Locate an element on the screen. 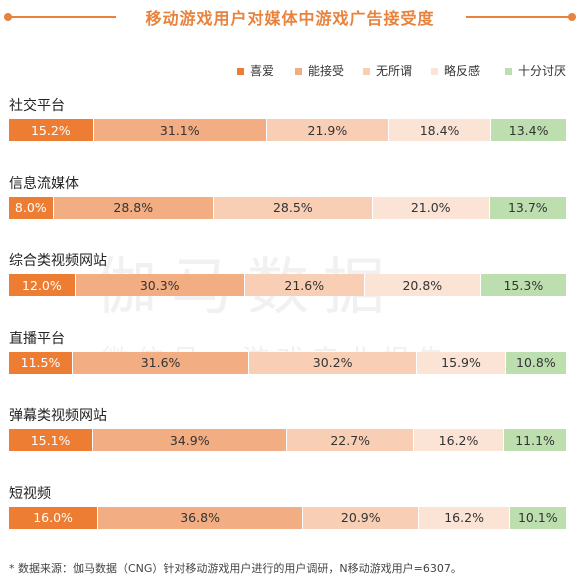 This screenshot has width=580, height=587. bar-segment: 30.3% is located at coordinates (160, 285).